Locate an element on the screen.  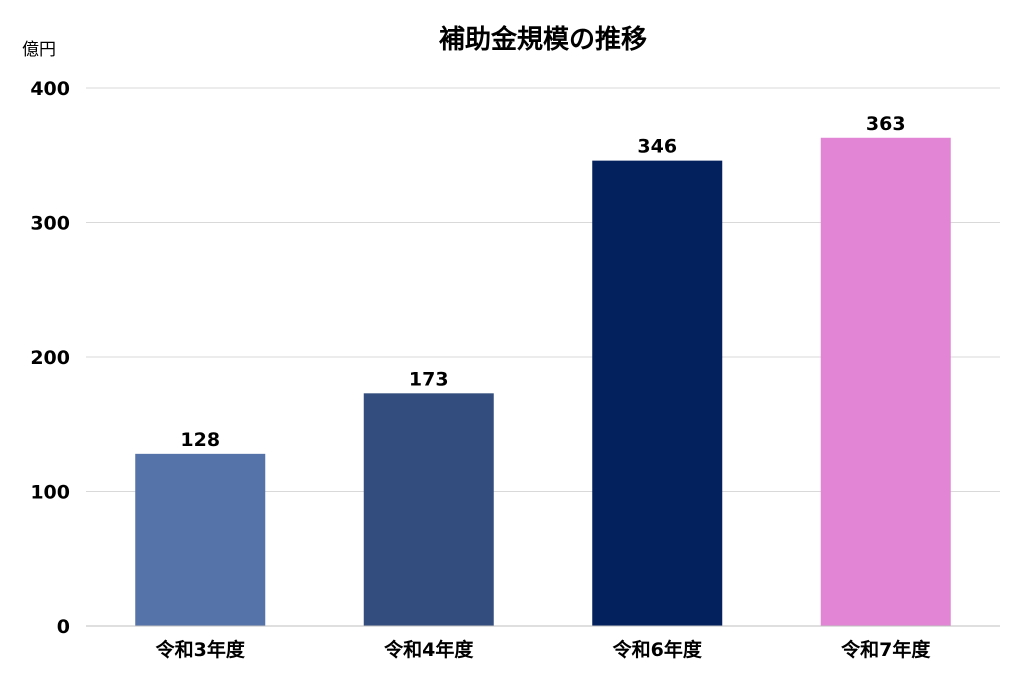
data-label: 128 is located at coordinates (200, 440).